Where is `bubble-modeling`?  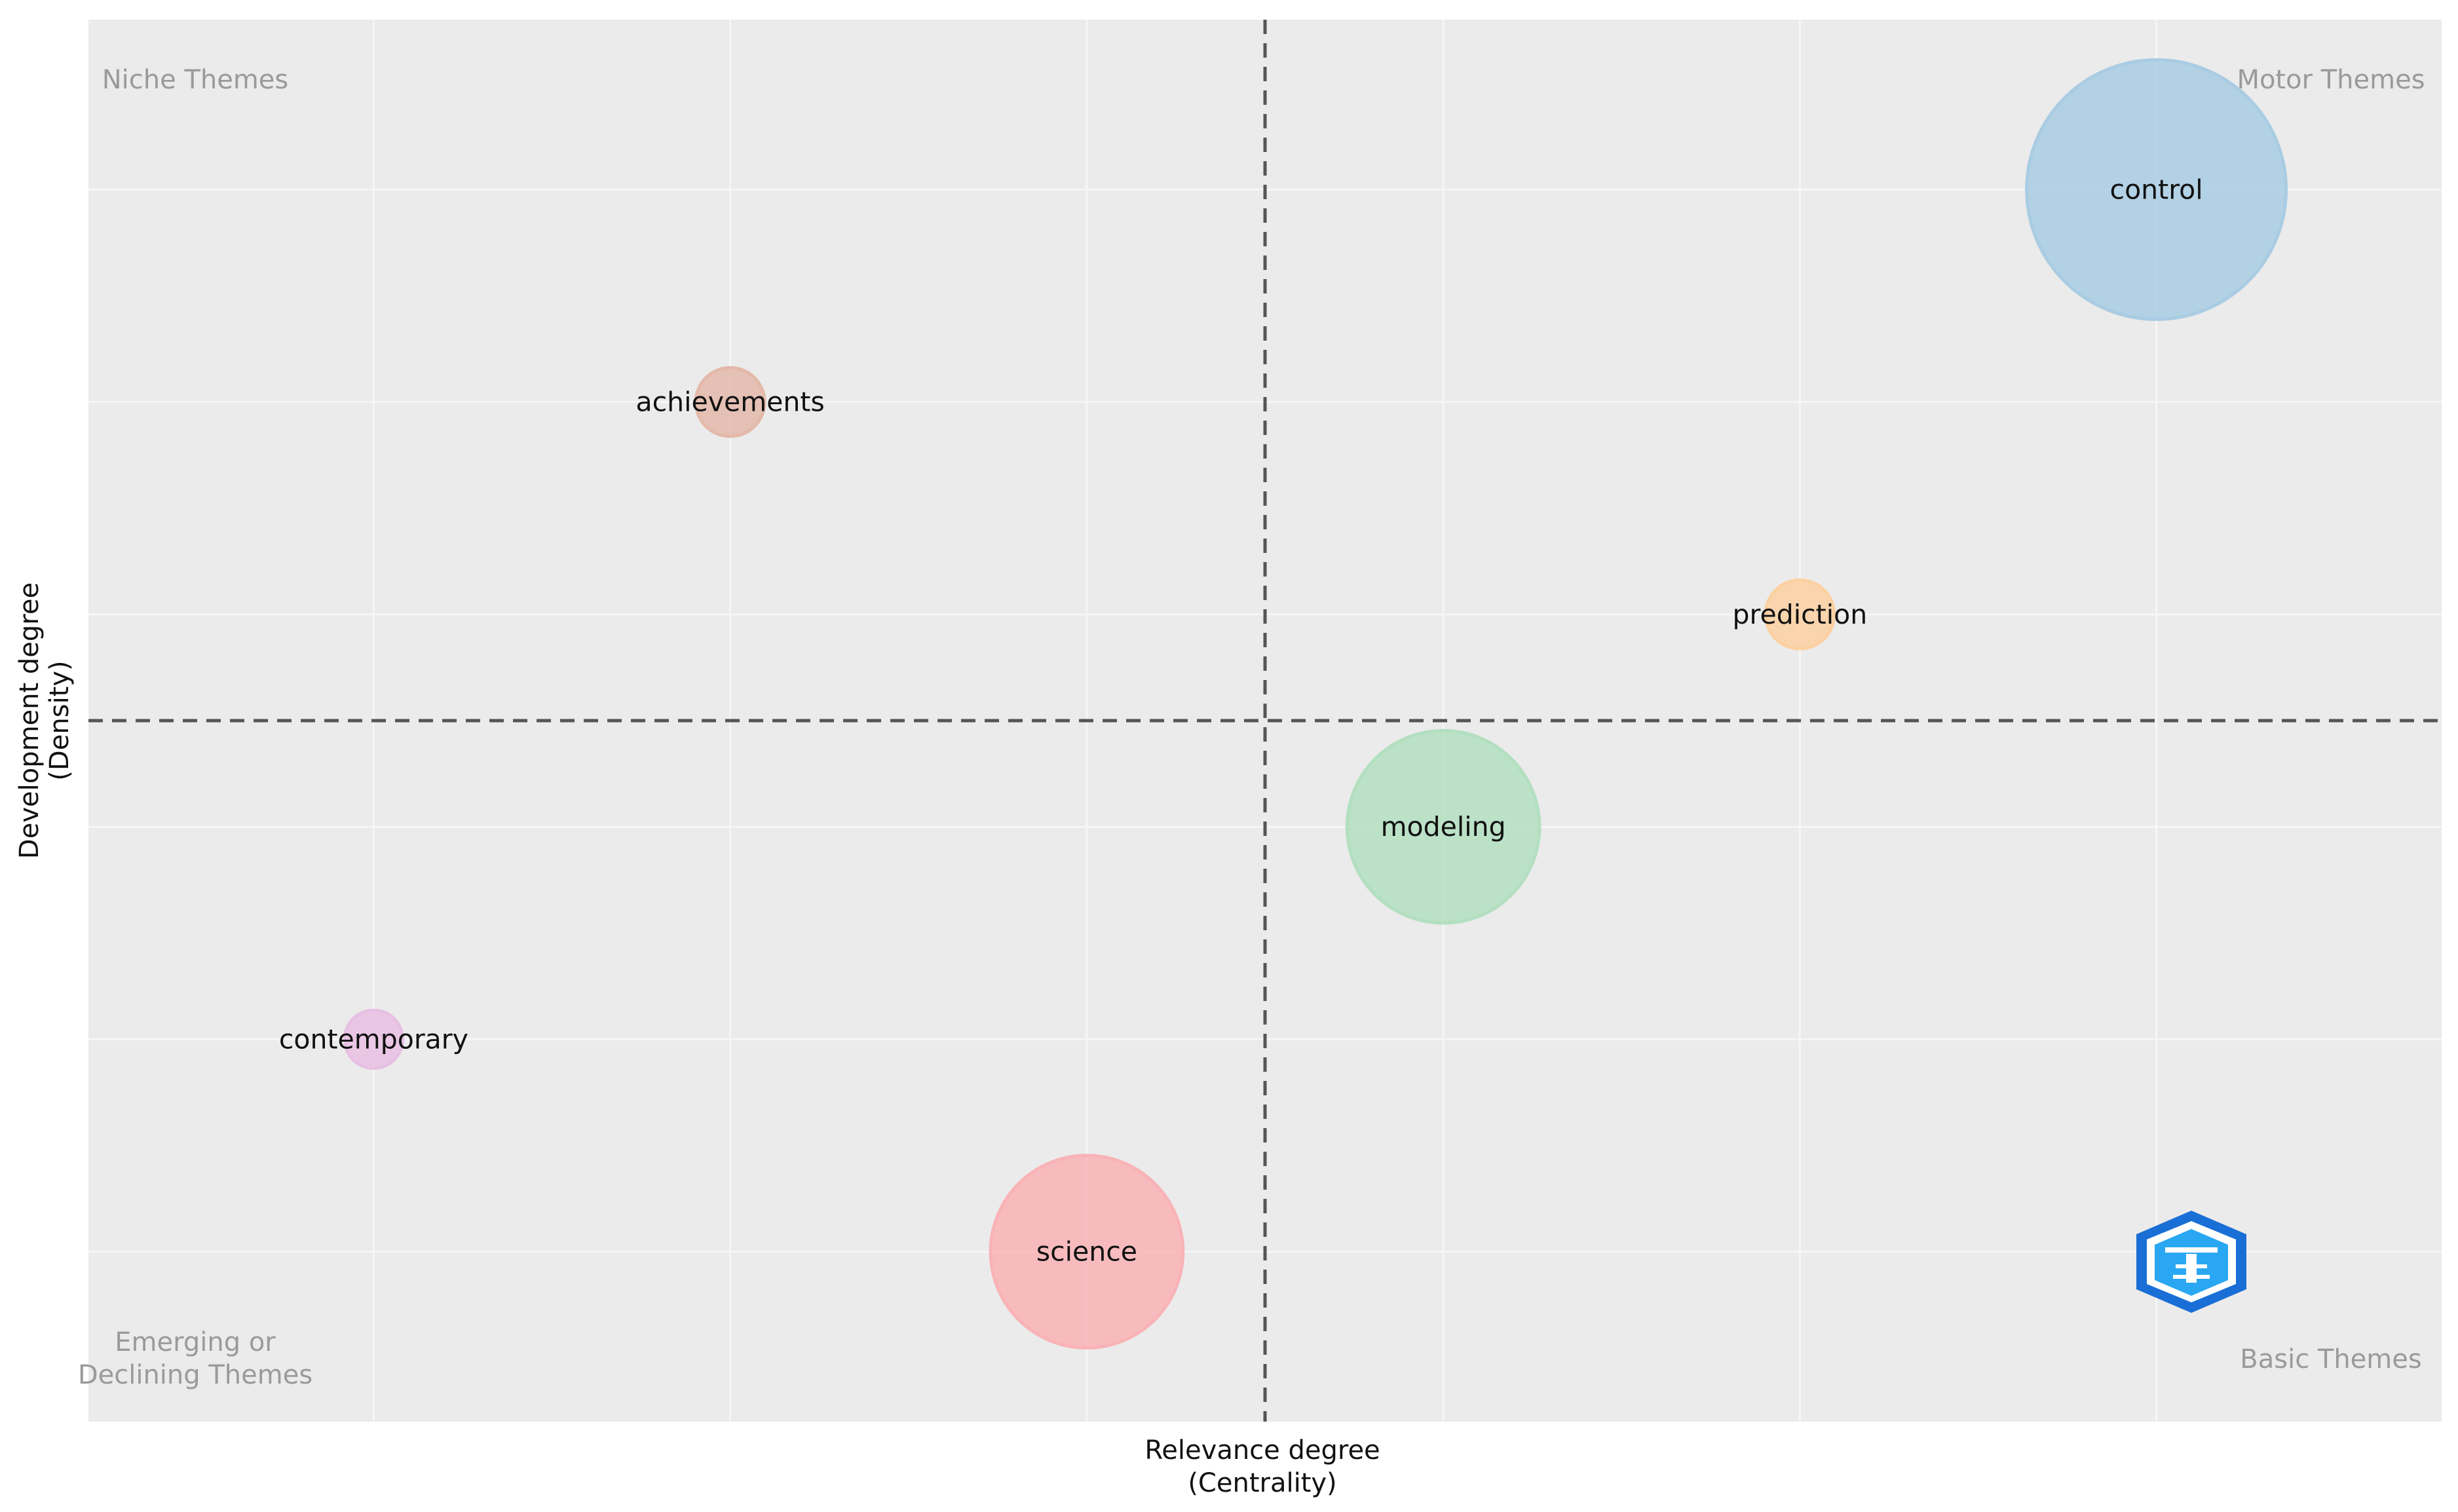 bubble-modeling is located at coordinates (1443, 827).